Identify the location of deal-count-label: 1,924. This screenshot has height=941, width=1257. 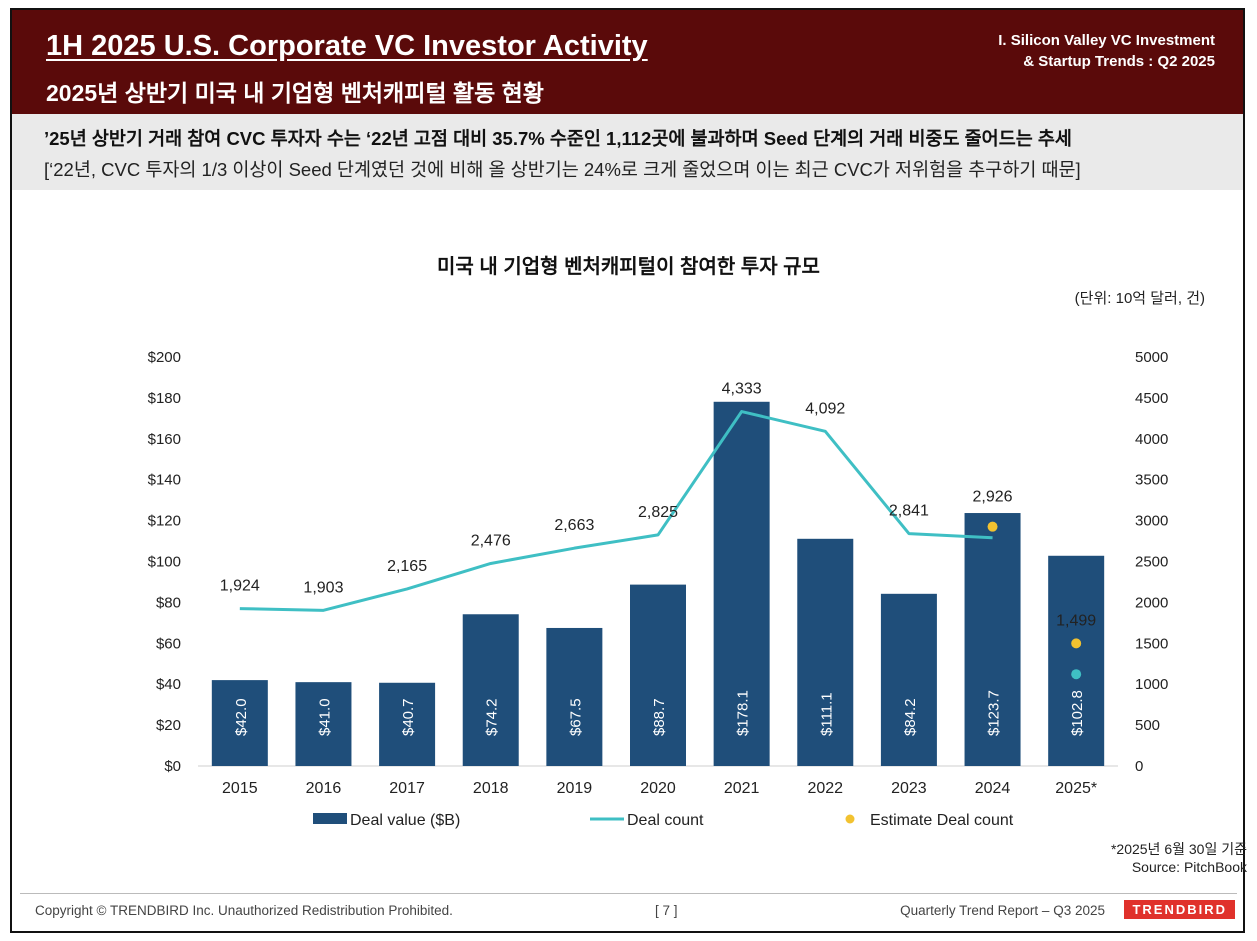
(240, 586).